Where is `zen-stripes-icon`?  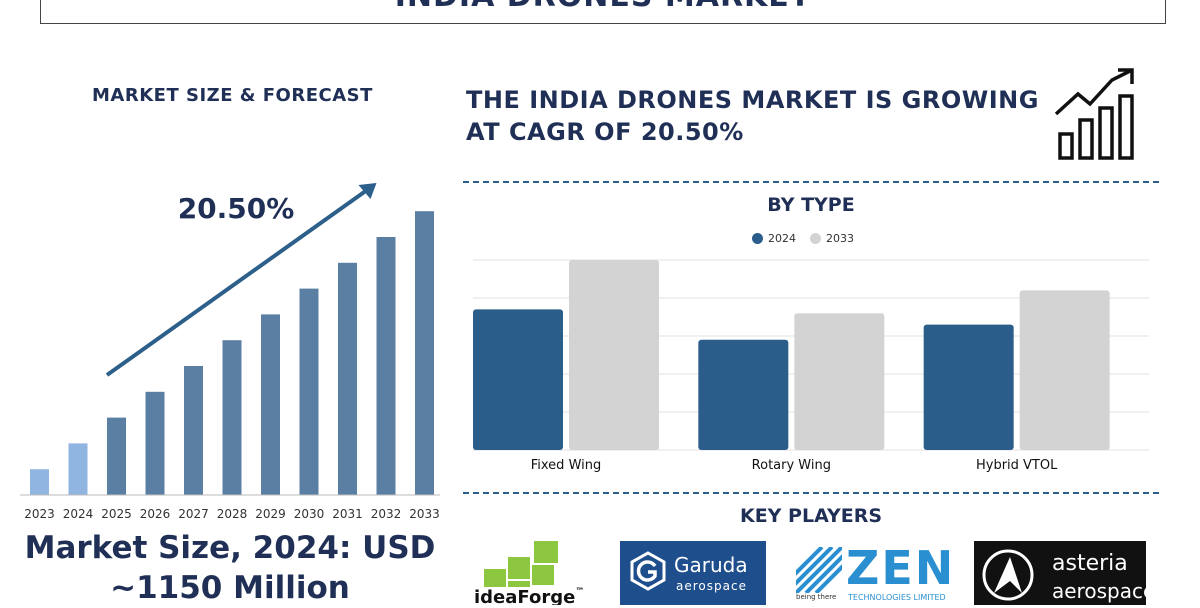 zen-stripes-icon is located at coordinates (819, 570).